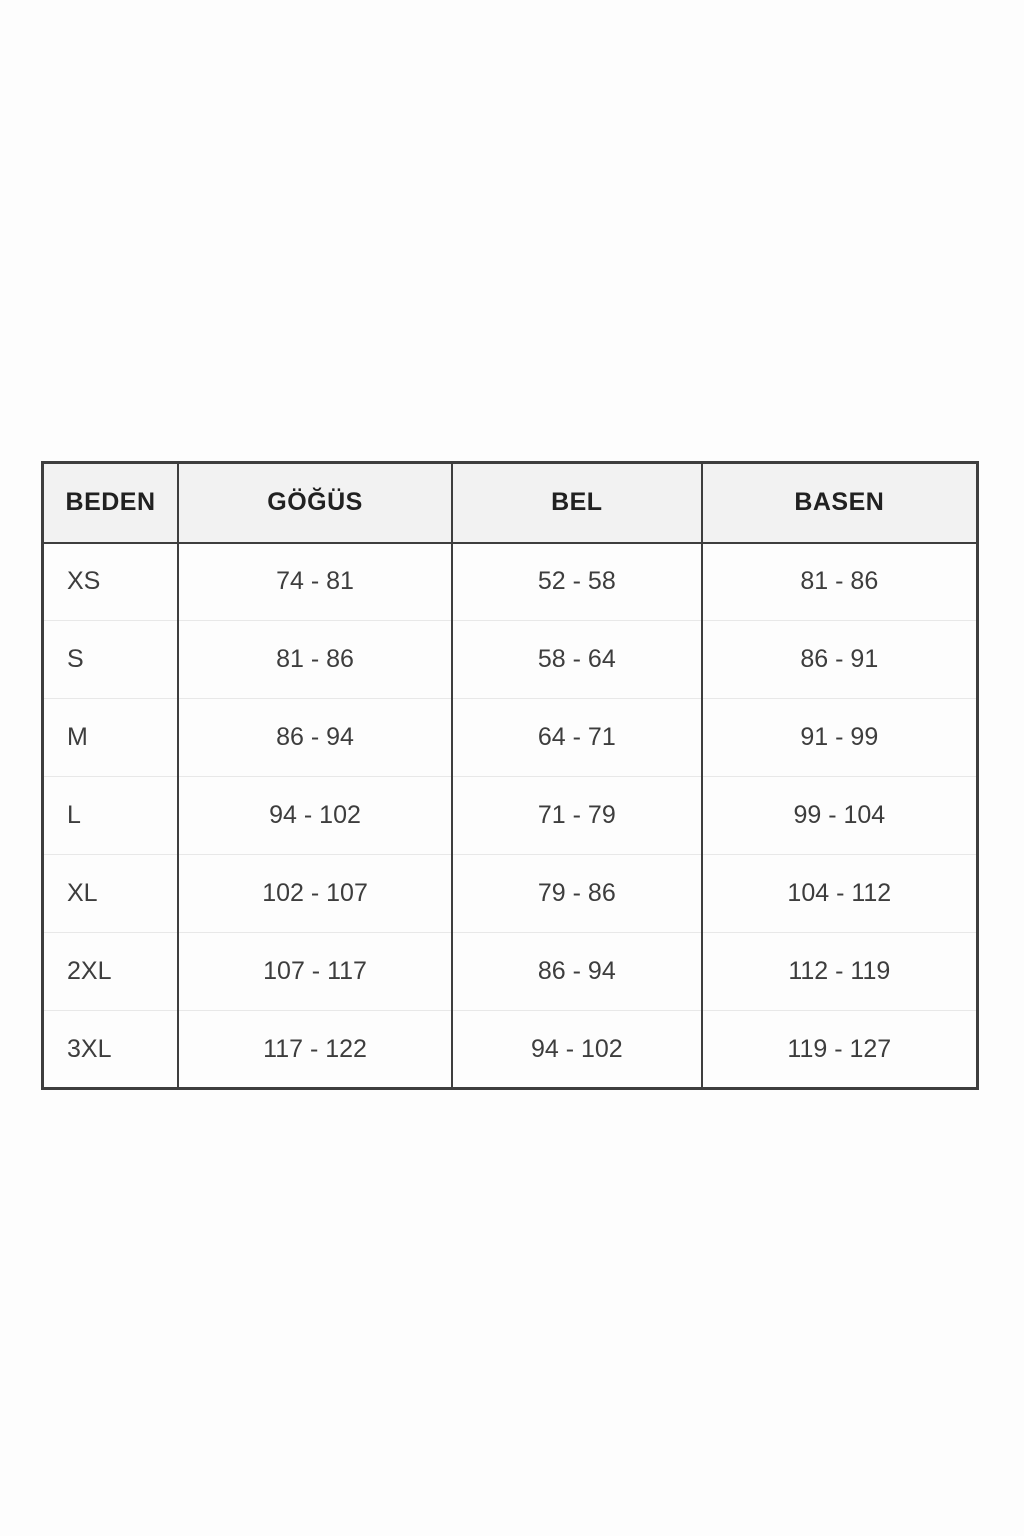  I want to click on gogus-cell: 74 - 81, so click(315, 581).